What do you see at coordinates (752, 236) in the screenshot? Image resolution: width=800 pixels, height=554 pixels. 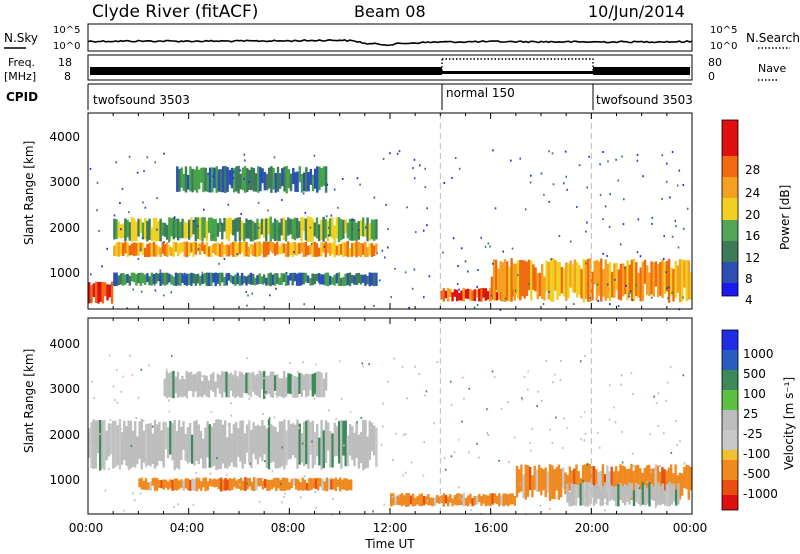 I see `power-cbar-tick-16: 16` at bounding box center [752, 236].